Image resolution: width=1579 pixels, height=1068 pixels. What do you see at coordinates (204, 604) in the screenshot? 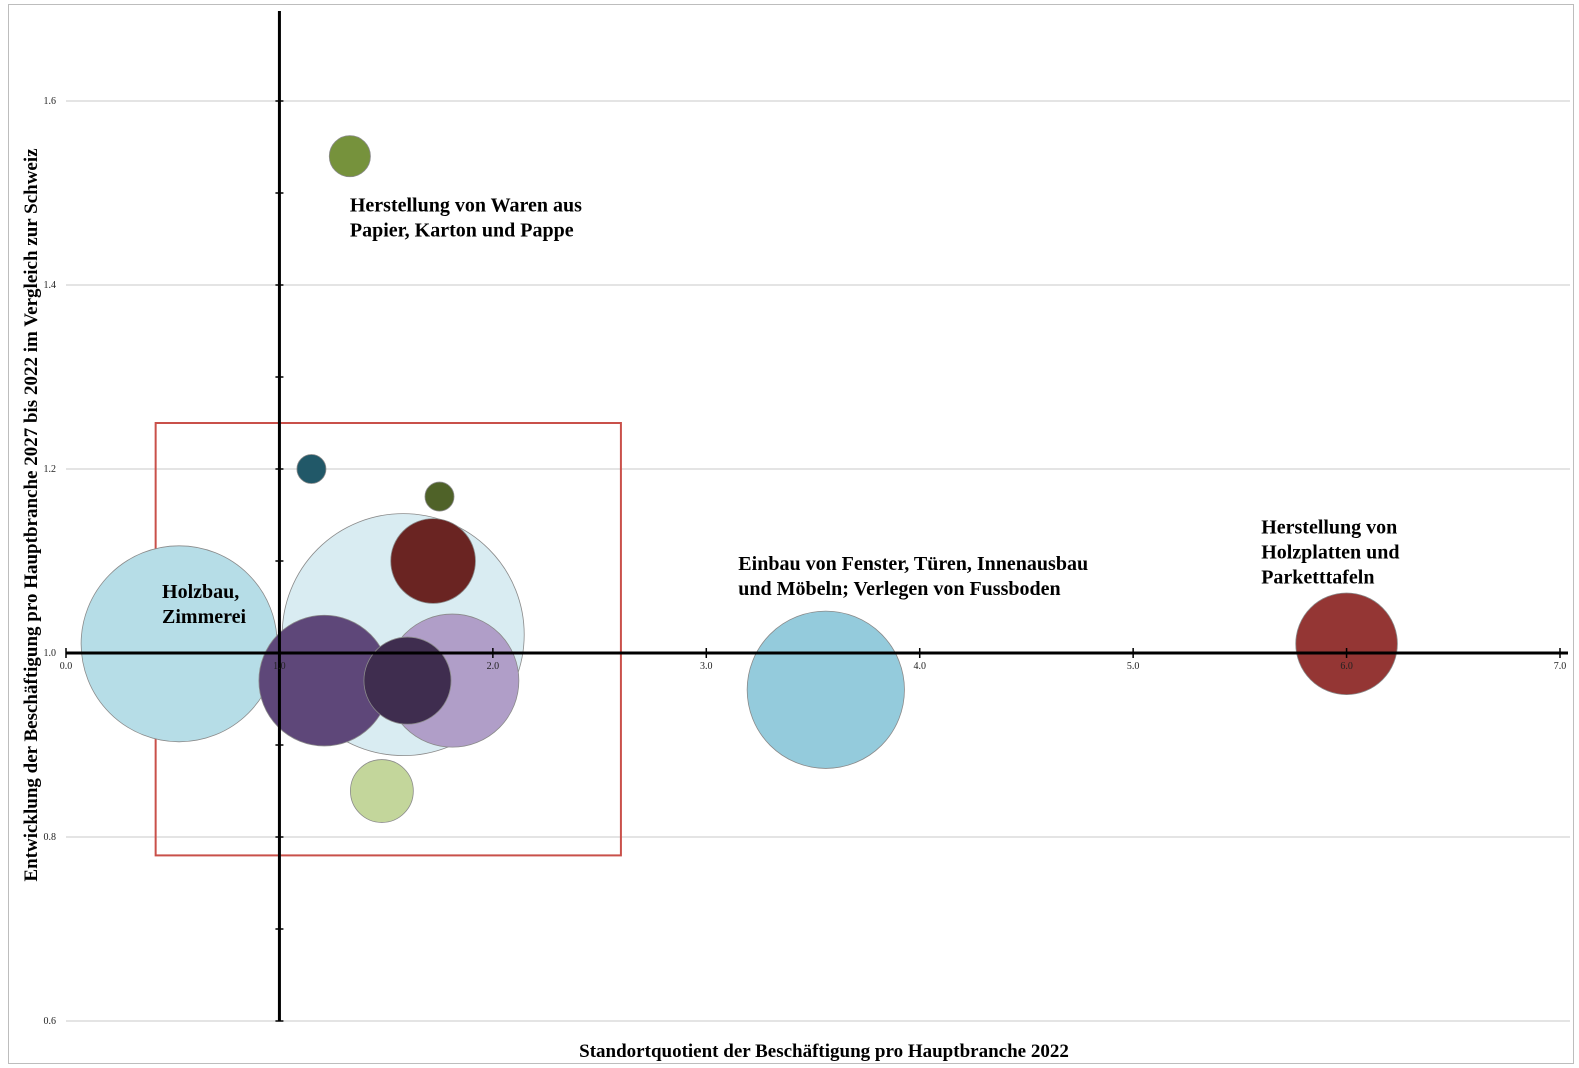
I see `annotation-1: Holzbau, Zimmerei` at bounding box center [204, 604].